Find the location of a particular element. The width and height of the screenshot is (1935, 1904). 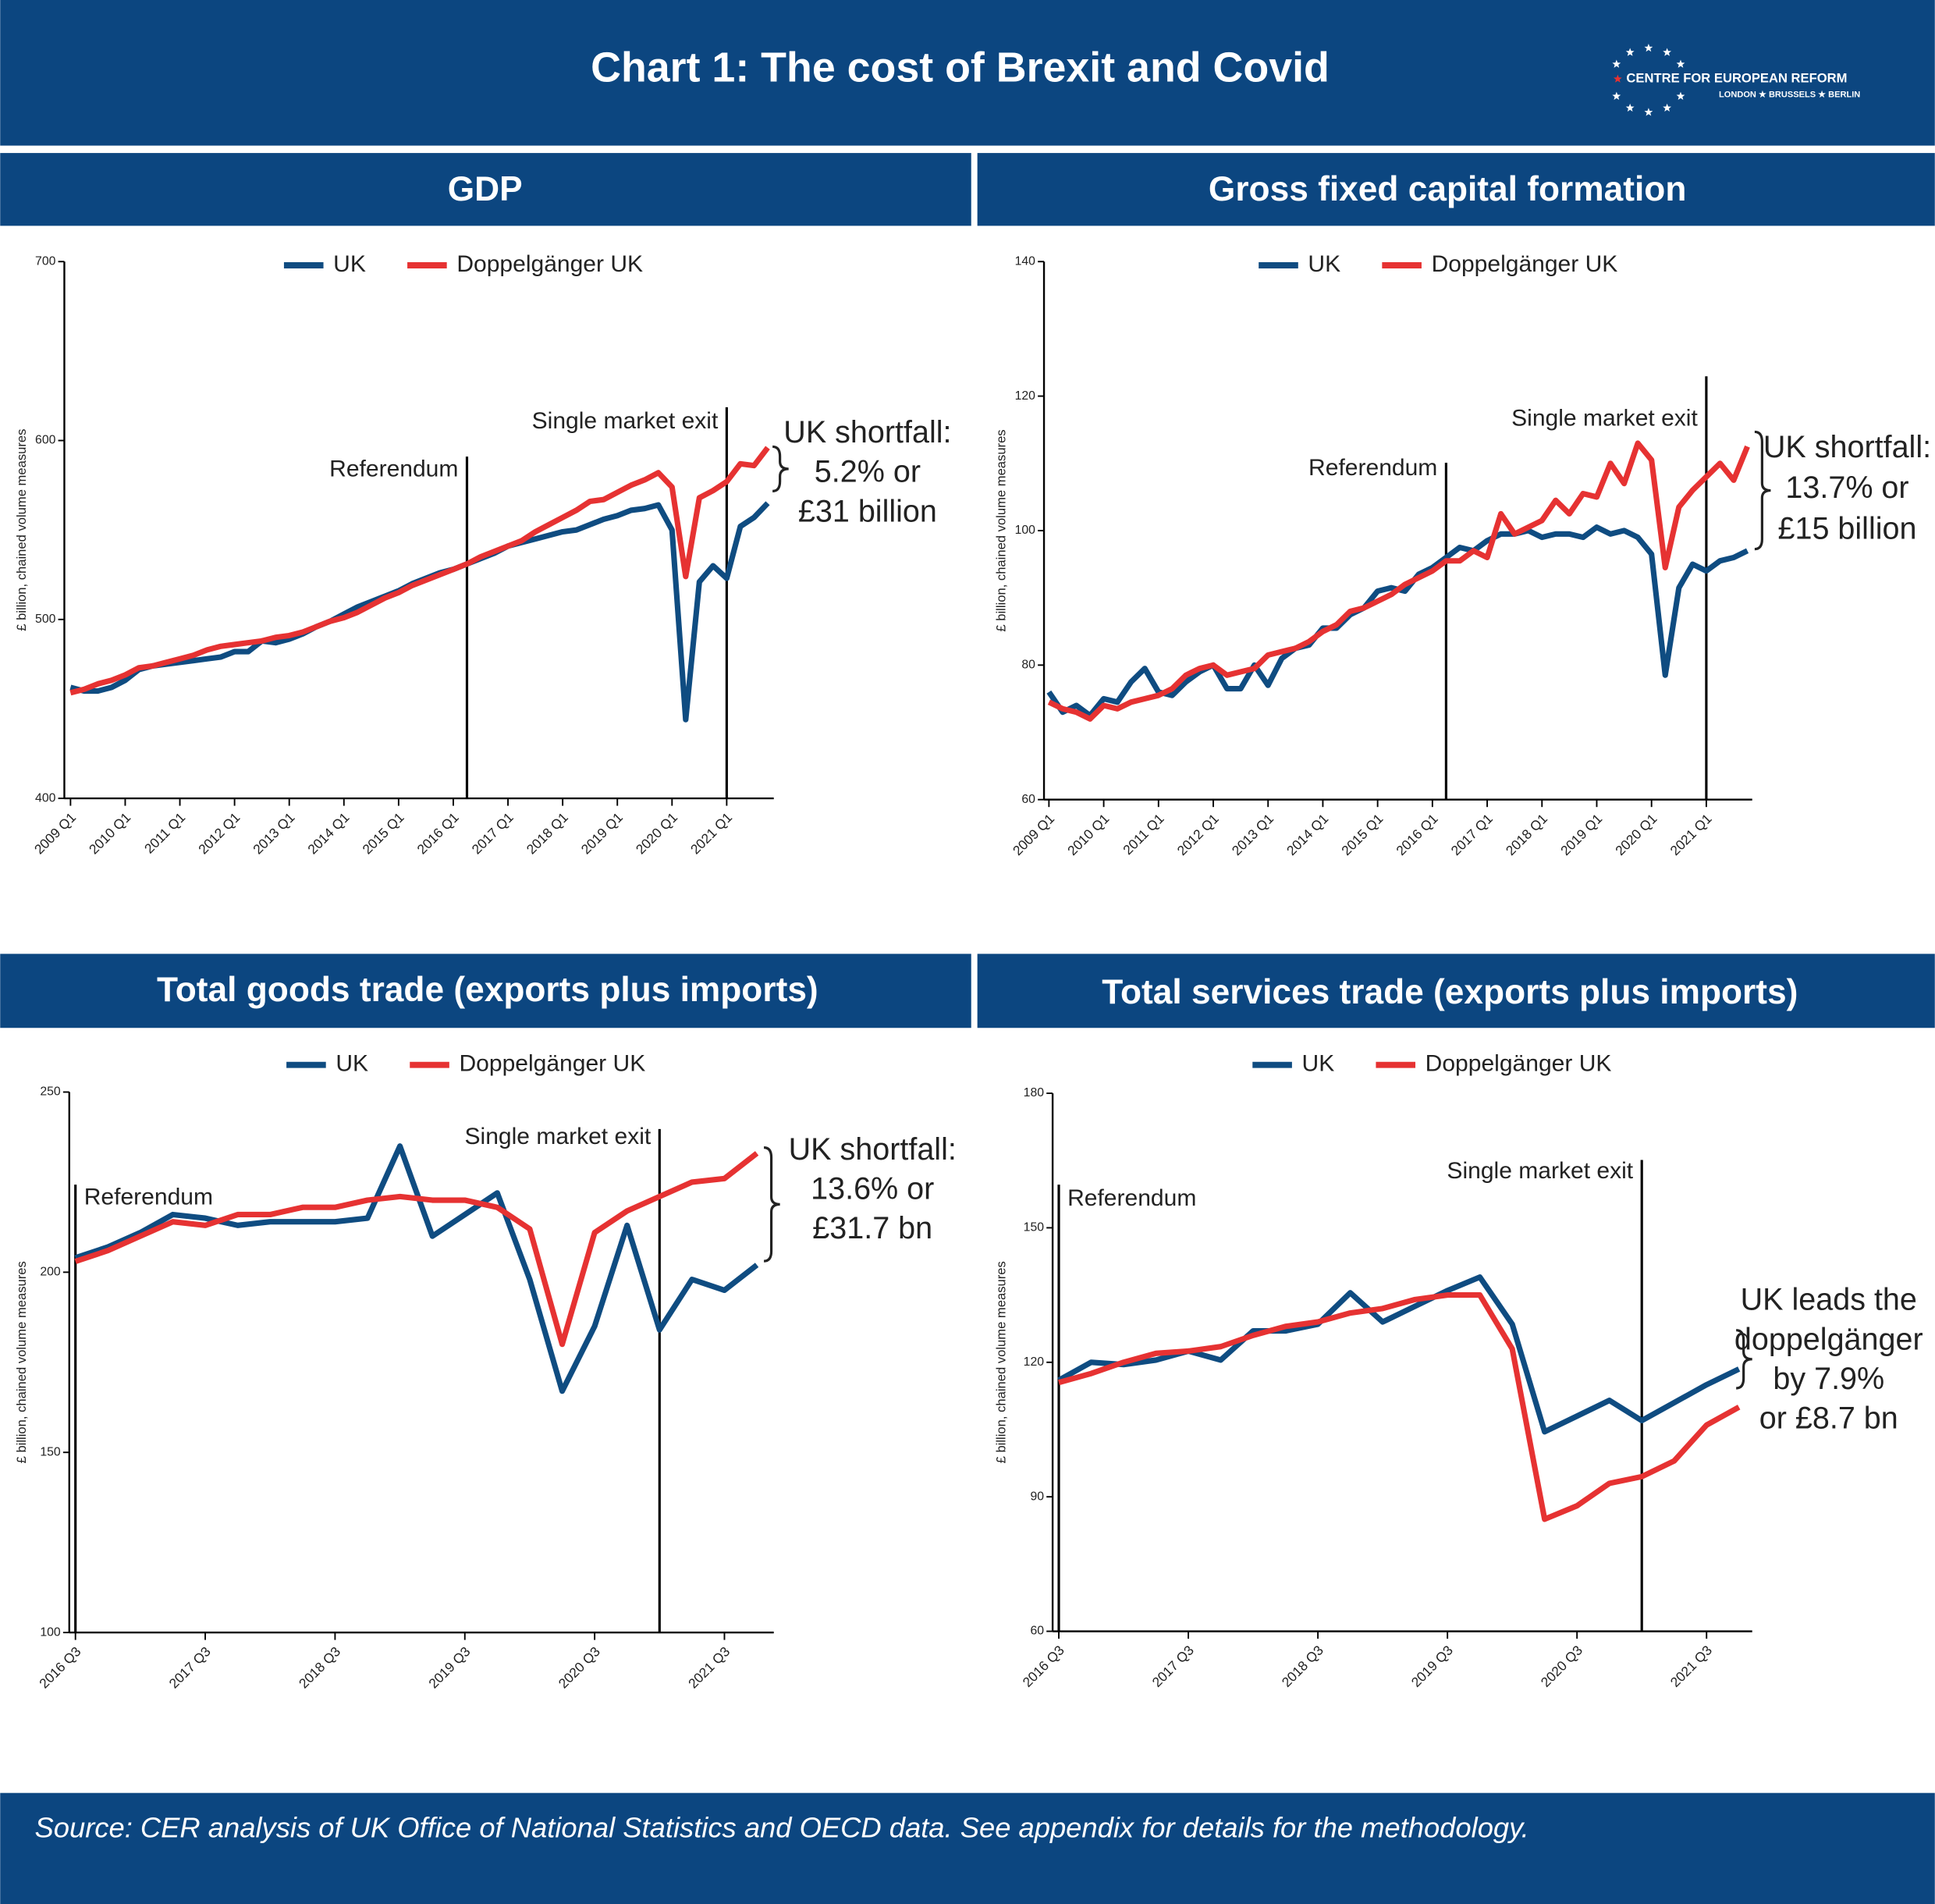

x-tick-label: 2019 Q1 is located at coordinates (1581, 835).